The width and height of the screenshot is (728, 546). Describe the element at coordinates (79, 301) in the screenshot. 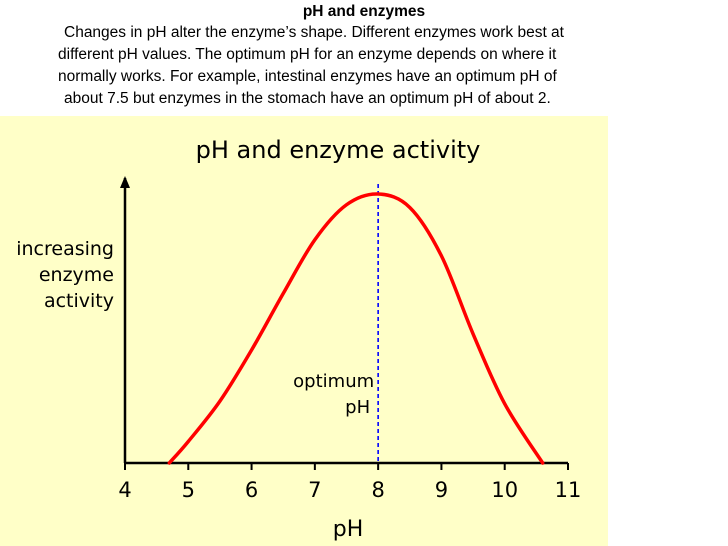

I see `y-axis-label-line-3: activity` at that location.